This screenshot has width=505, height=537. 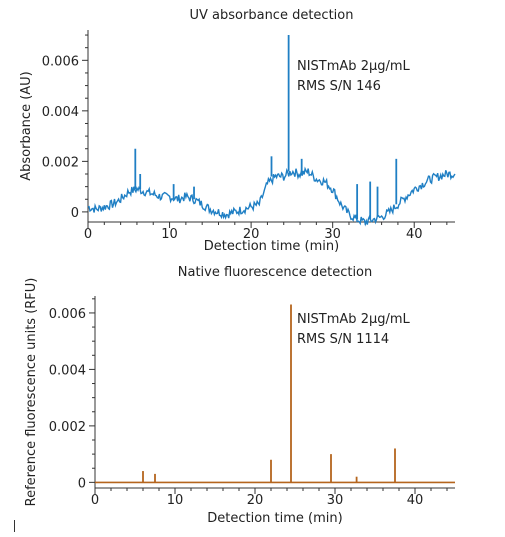 I want to click on y-axis-label: Absorbance (AU), so click(x=26, y=126).